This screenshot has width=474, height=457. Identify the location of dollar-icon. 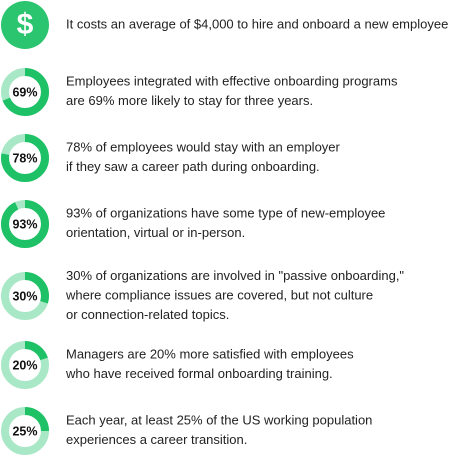
(25, 25).